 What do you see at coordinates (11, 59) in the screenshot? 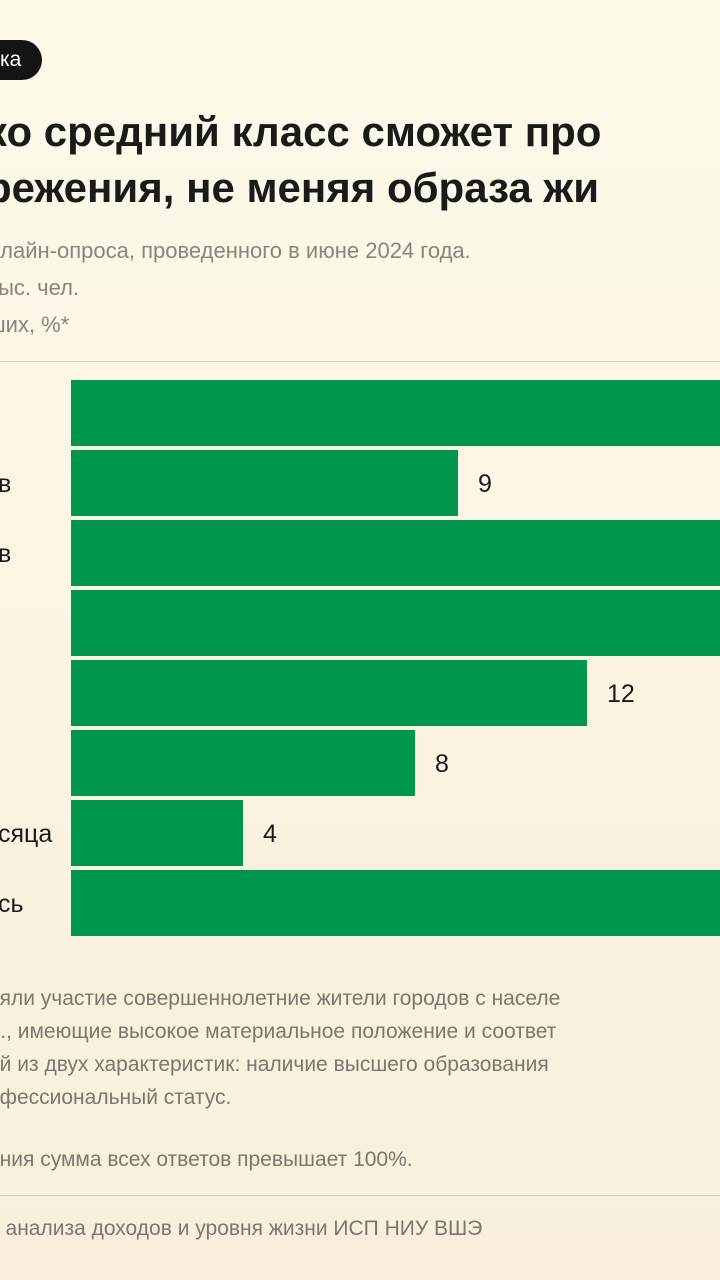
I see `category-badge-label: ка` at bounding box center [11, 59].